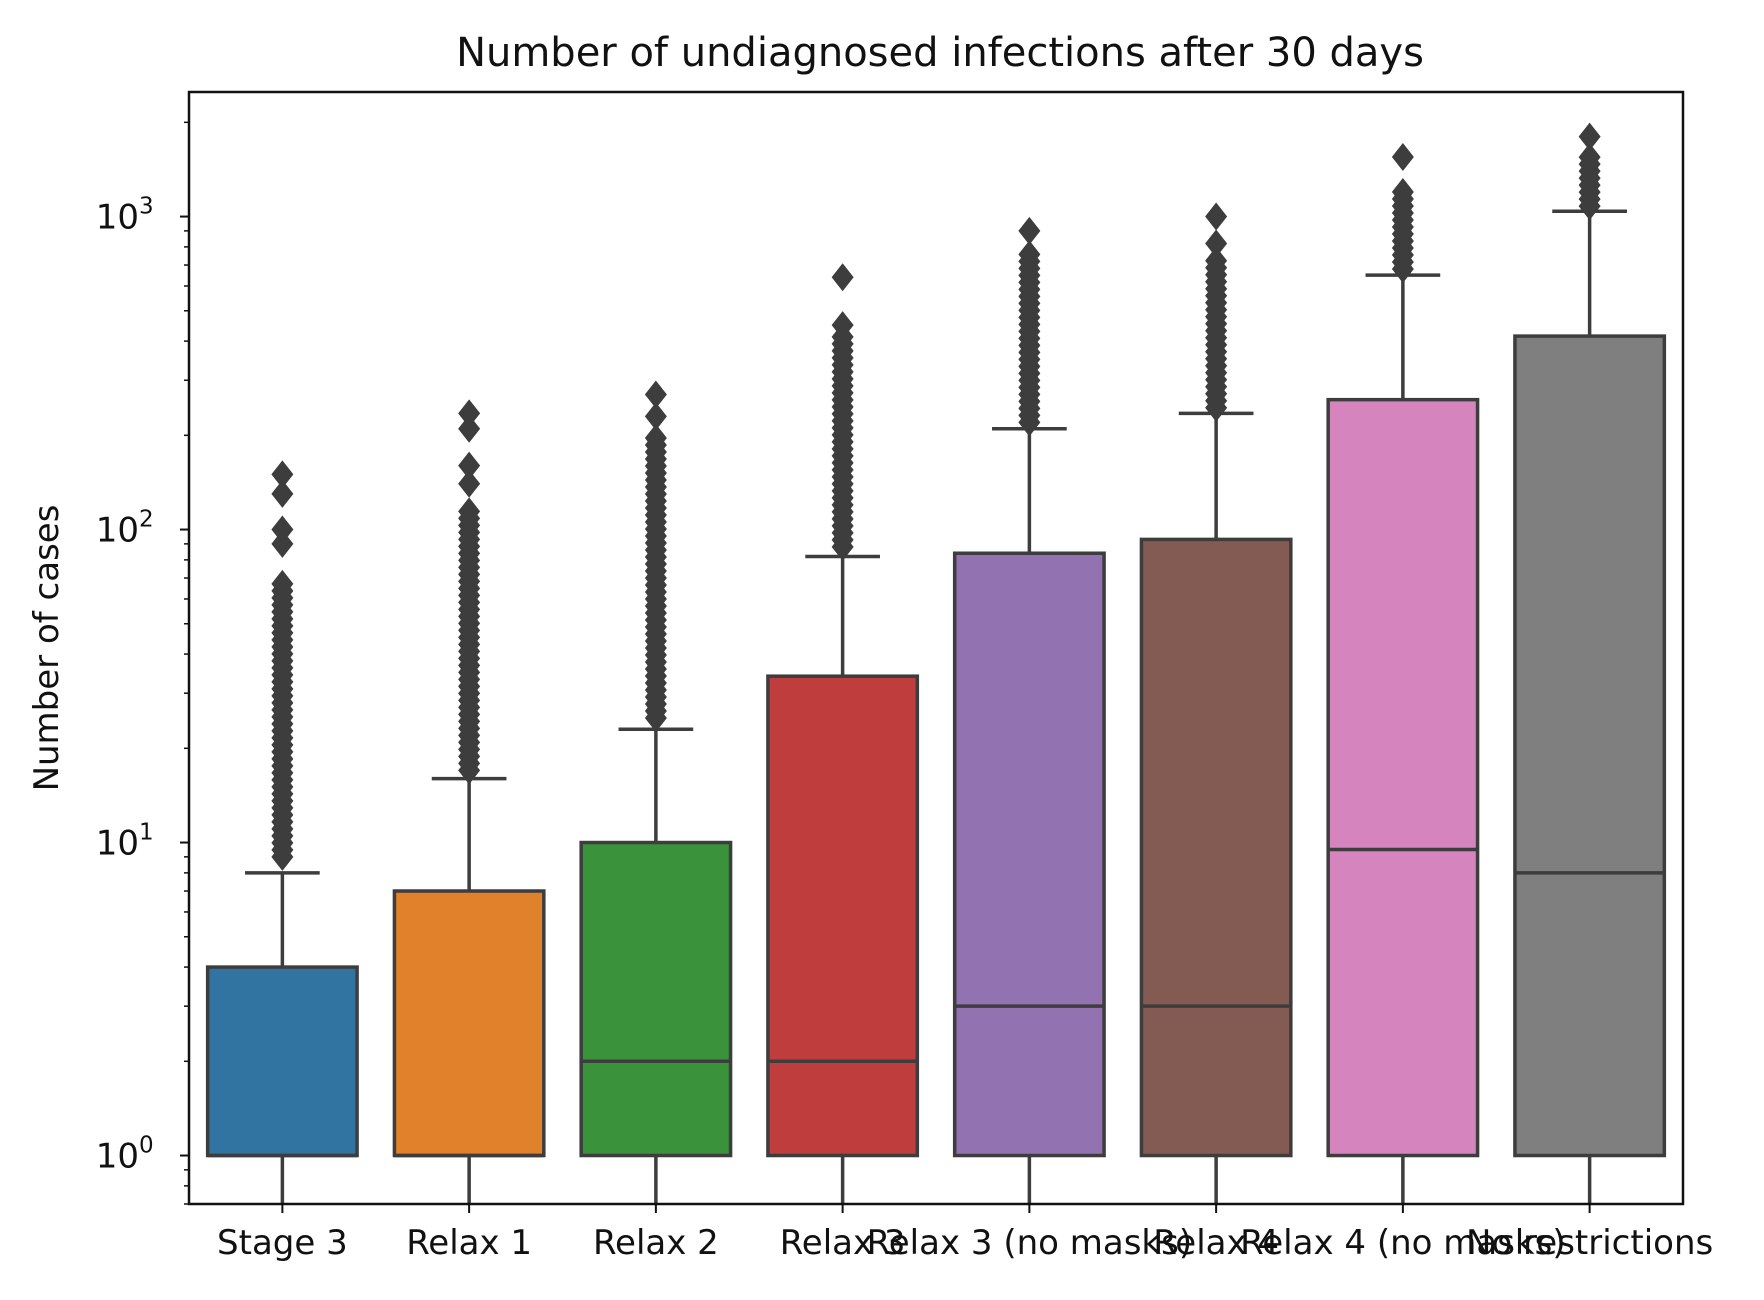  Describe the element at coordinates (843, 1243) in the screenshot. I see `x-tick-label: Relax 3` at that location.